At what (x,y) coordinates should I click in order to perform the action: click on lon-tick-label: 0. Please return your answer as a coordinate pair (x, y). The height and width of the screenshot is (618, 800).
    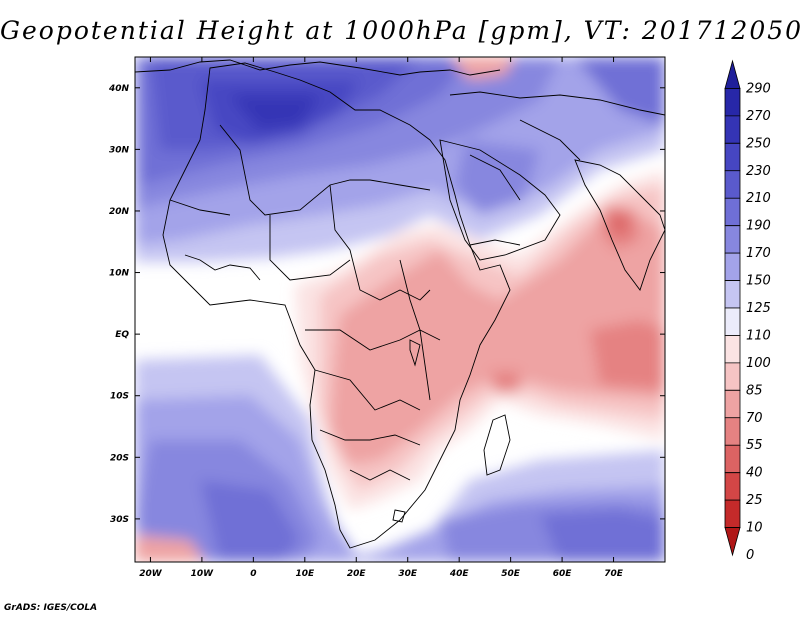
    Looking at the image, I should click on (253, 574).